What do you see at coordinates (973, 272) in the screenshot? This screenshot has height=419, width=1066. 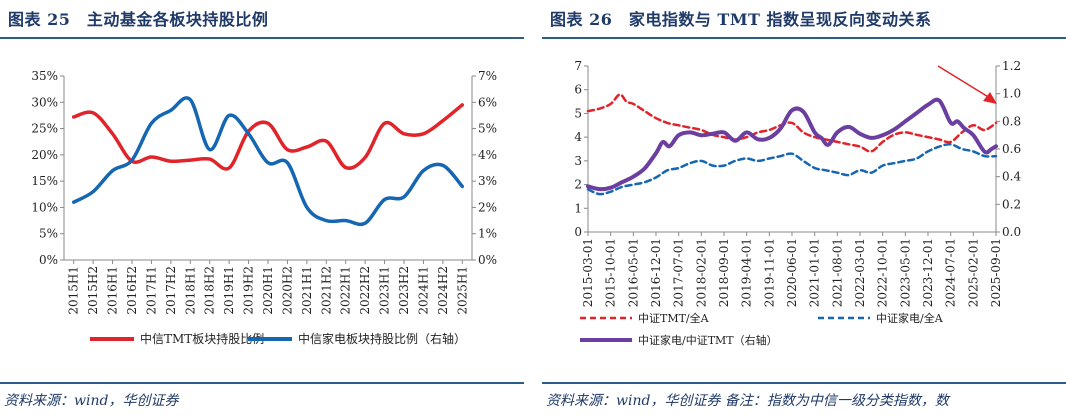 I see `x-tick-label: 2025-02-01` at bounding box center [973, 272].